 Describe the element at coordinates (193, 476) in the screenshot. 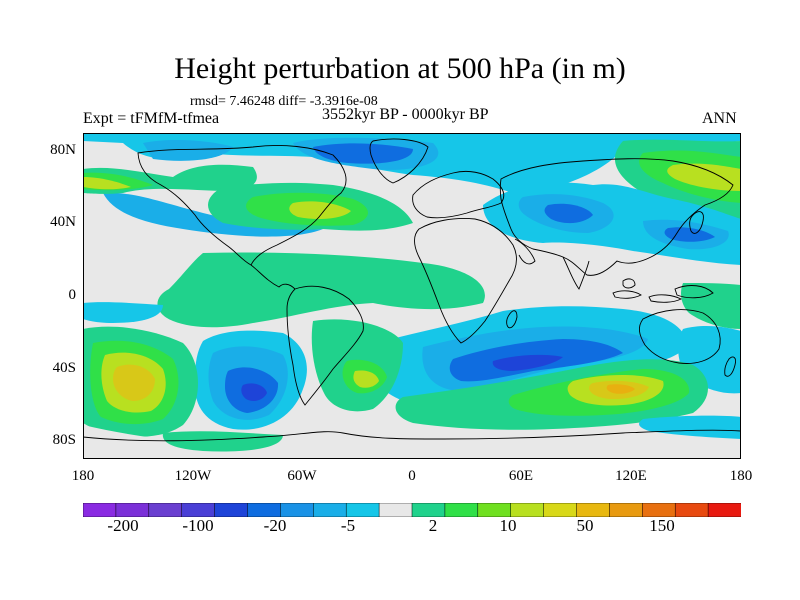

I see `lon-label-120w: 120W` at that location.